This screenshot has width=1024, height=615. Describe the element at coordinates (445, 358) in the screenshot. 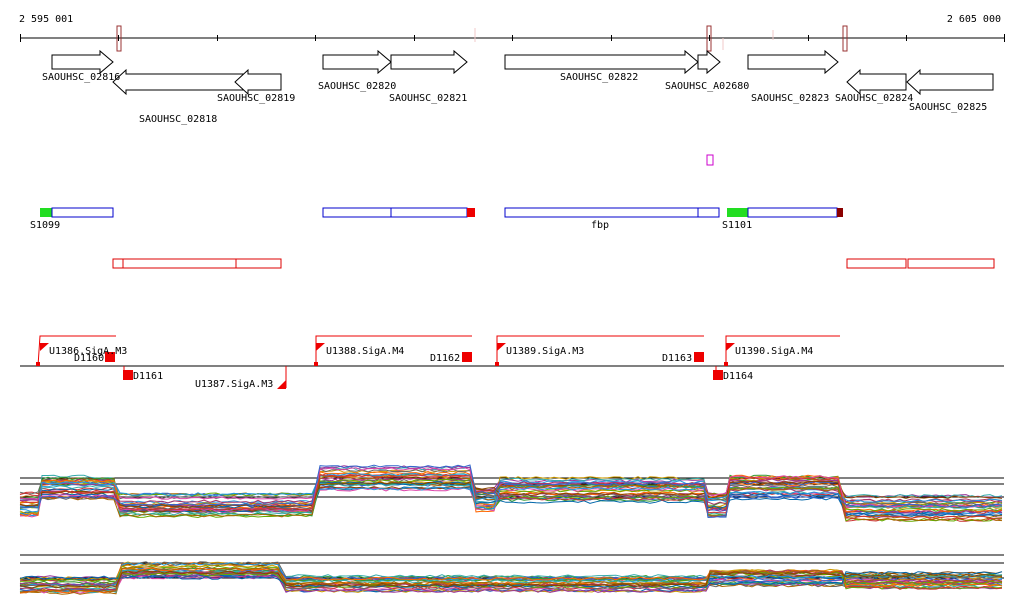

I see `terminator-label: D1162` at that location.